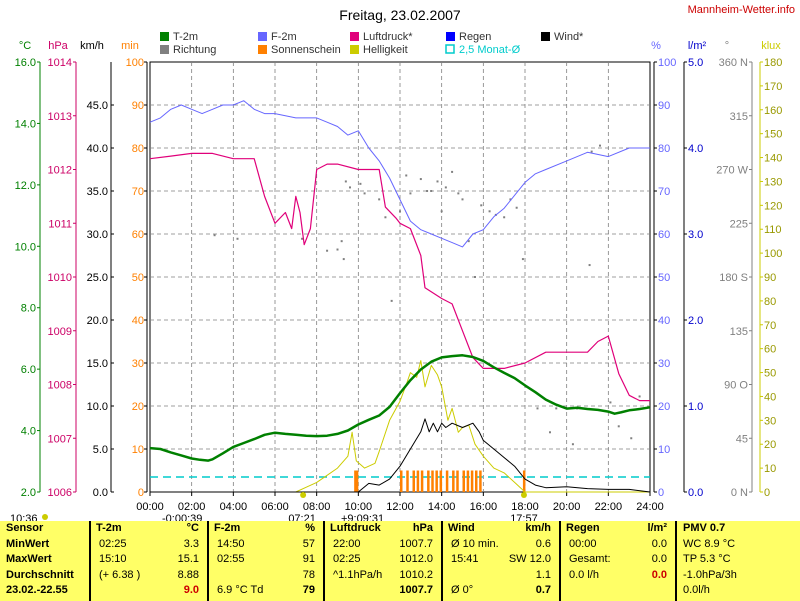  I want to click on wind-header: Wind, so click(461, 528).